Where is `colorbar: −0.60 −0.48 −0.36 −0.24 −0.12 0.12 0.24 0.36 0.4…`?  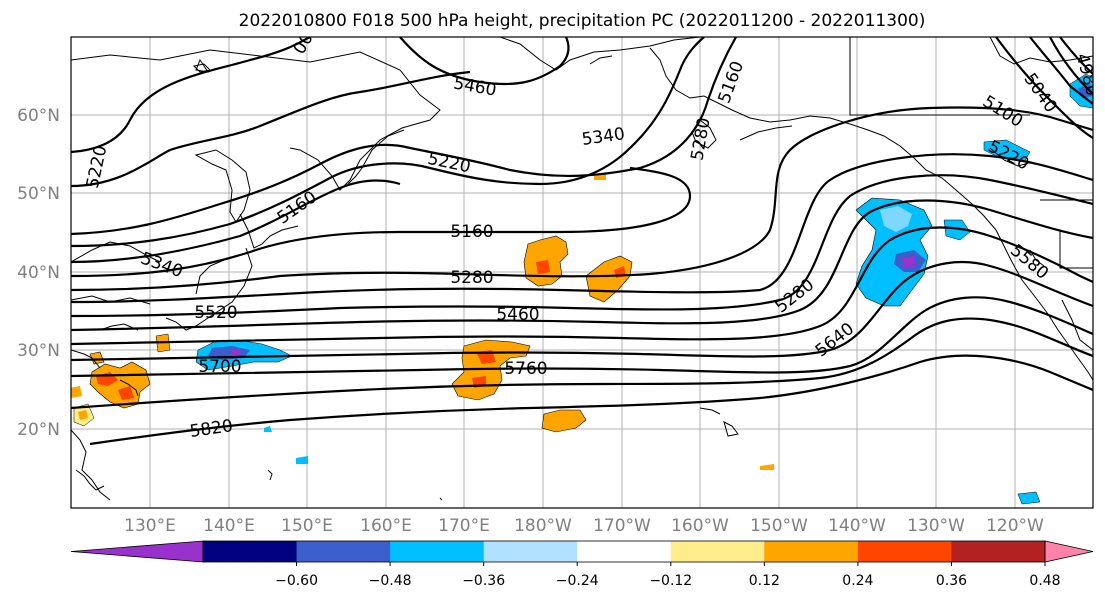
colorbar: −0.60 −0.48 −0.36 −0.24 −0.12 0.12 0.24 0.36 0.4… is located at coordinates (582, 564).